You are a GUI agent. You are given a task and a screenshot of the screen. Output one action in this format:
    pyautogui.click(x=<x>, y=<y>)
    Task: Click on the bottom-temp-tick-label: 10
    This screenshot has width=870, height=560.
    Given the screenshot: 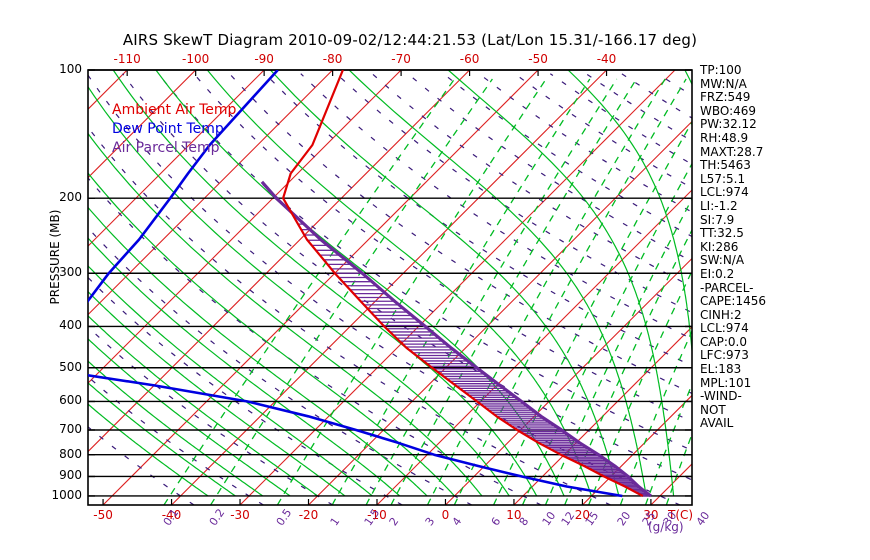 What is the action you would take?
    pyautogui.click(x=514, y=515)
    